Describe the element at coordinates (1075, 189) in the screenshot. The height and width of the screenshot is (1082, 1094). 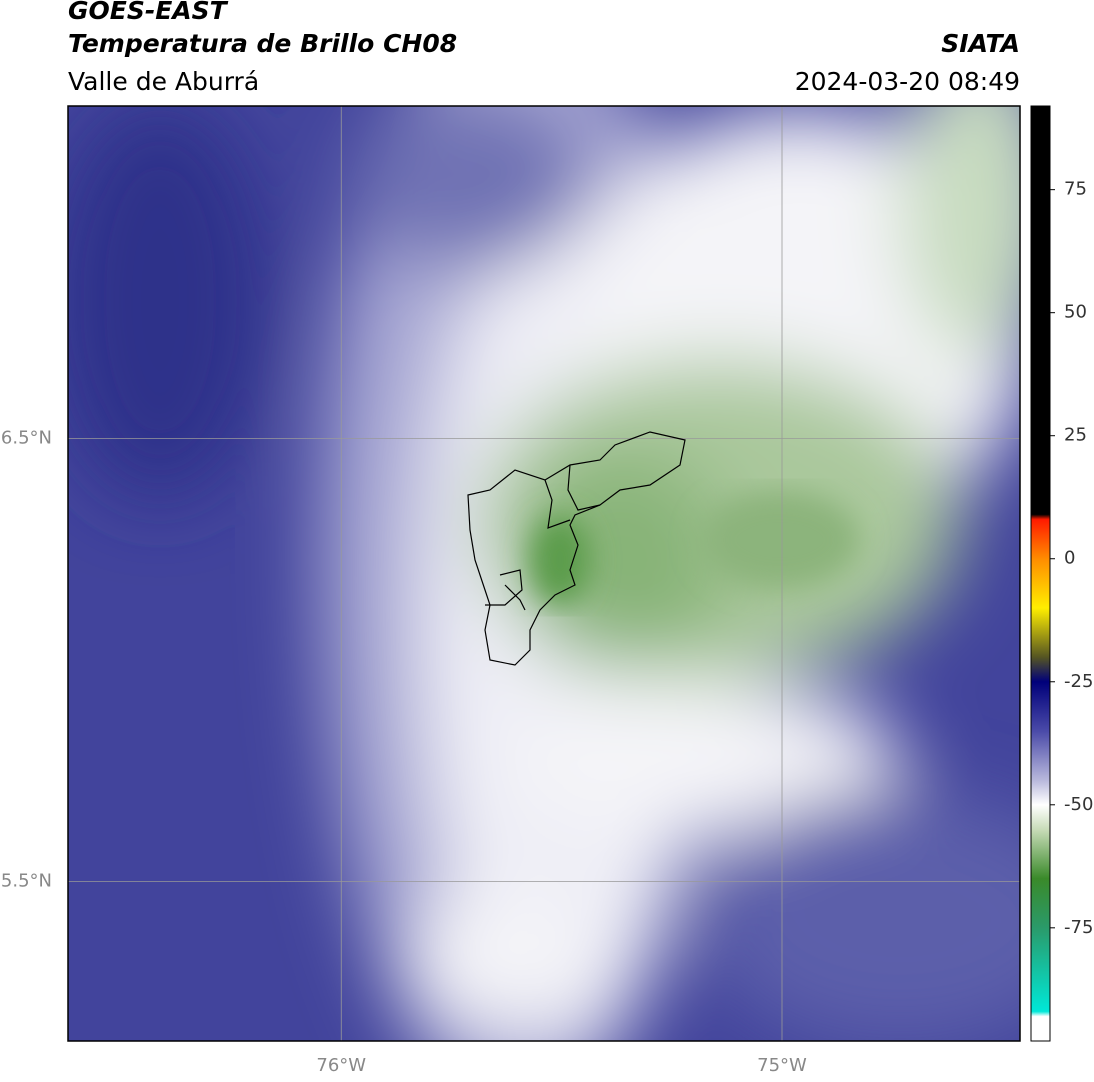
I see `colorbar-tick-label: 75` at that location.